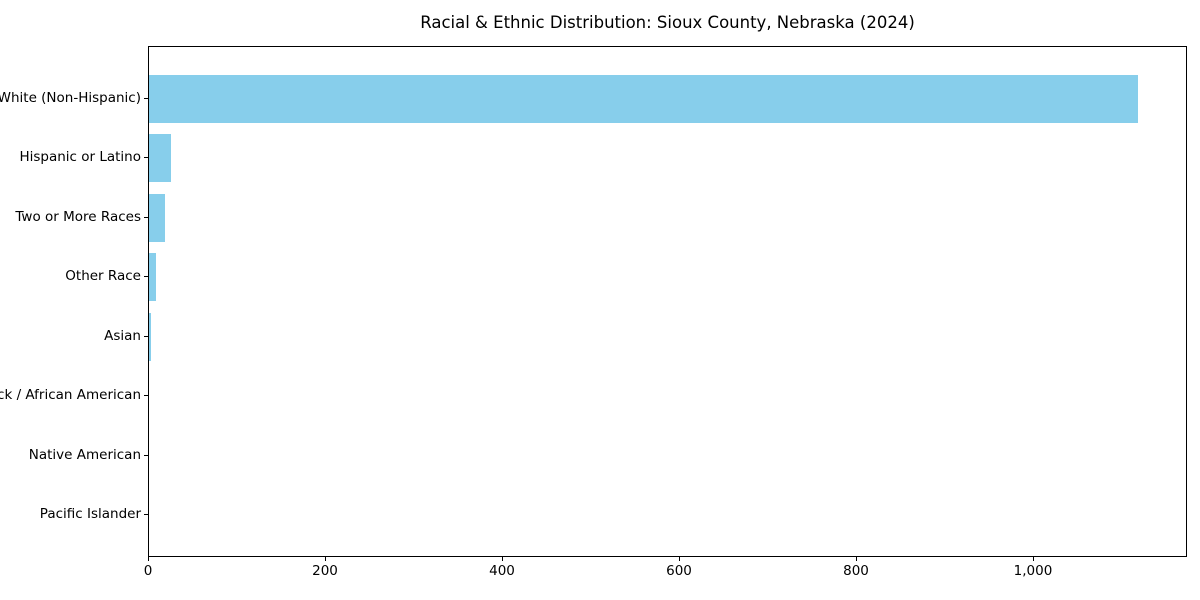 This screenshot has width=1200, height=600. I want to click on y-axis-label: White (Non-Hispanic), so click(70, 97).